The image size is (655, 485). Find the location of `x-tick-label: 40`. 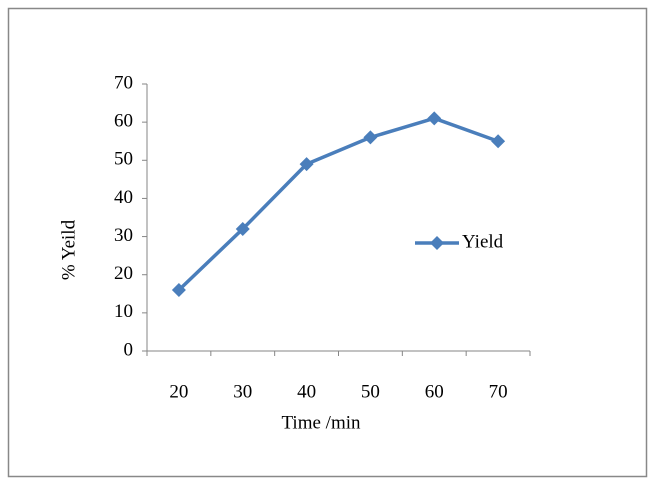

x-tick-label: 40 is located at coordinates (306, 391).